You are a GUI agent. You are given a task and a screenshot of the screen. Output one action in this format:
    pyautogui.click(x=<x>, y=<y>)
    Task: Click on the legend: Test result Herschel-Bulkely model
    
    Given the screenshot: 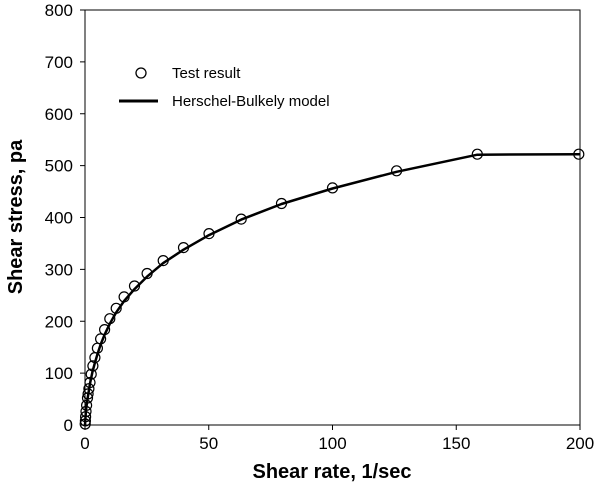 What is the action you would take?
    pyautogui.click(x=224, y=87)
    